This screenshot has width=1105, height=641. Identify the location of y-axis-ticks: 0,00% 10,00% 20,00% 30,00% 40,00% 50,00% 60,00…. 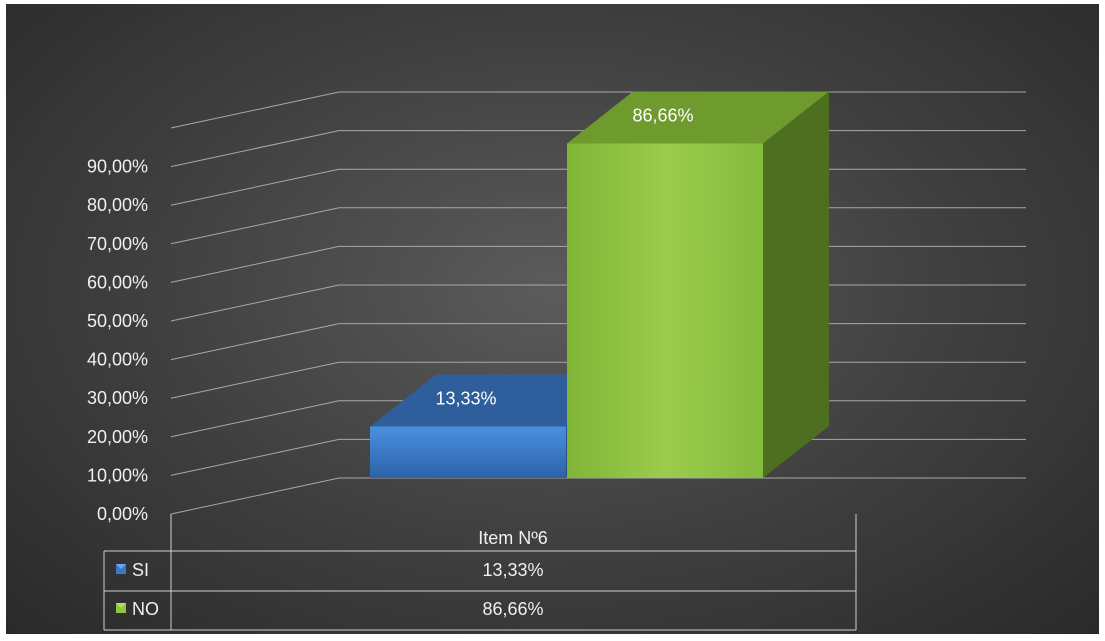
(117, 340).